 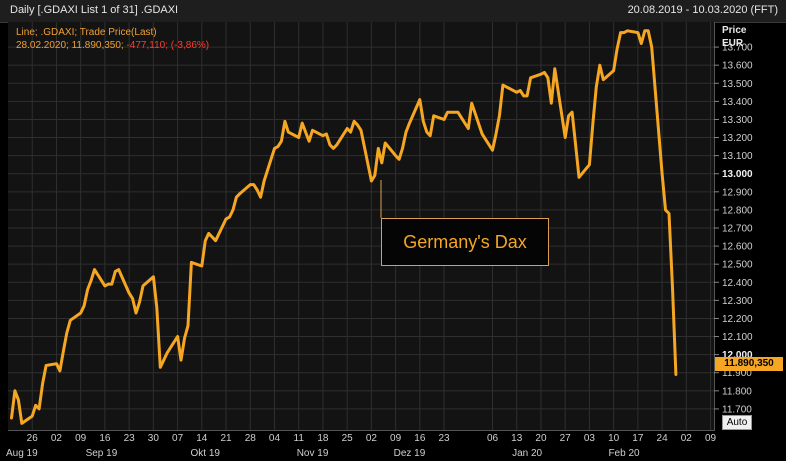 I want to click on x-month-label: Aug 19, so click(x=22, y=453).